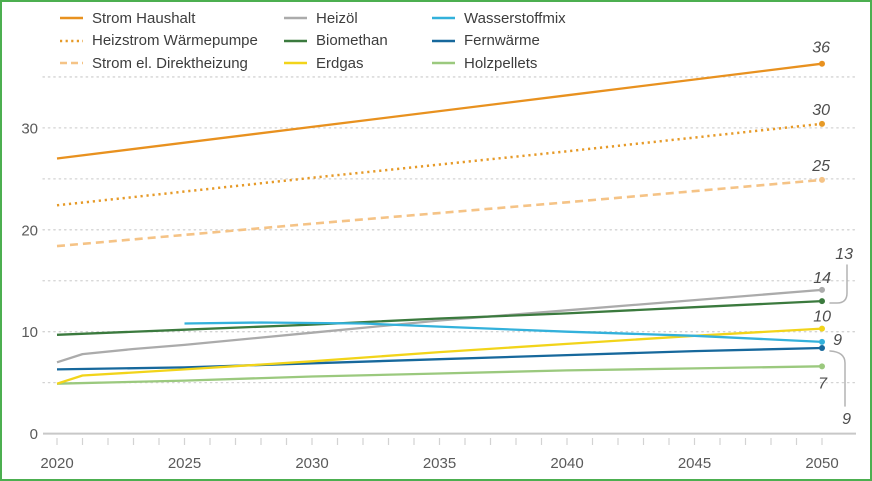 The height and width of the screenshot is (481, 872). I want to click on x-axis-label: 2025, so click(184, 463).